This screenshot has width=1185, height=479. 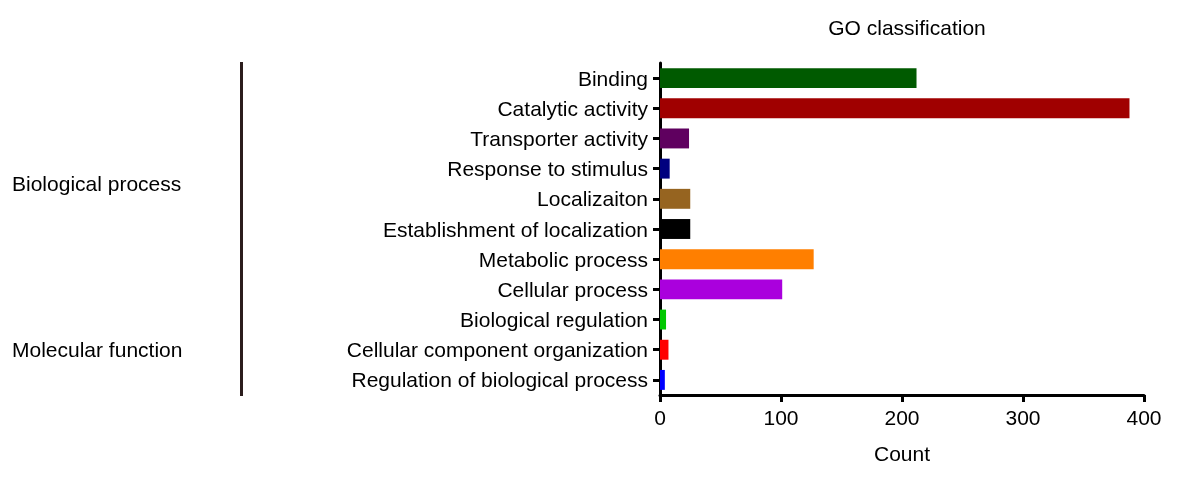 What do you see at coordinates (660, 417) in the screenshot?
I see `x-tick-label: 0` at bounding box center [660, 417].